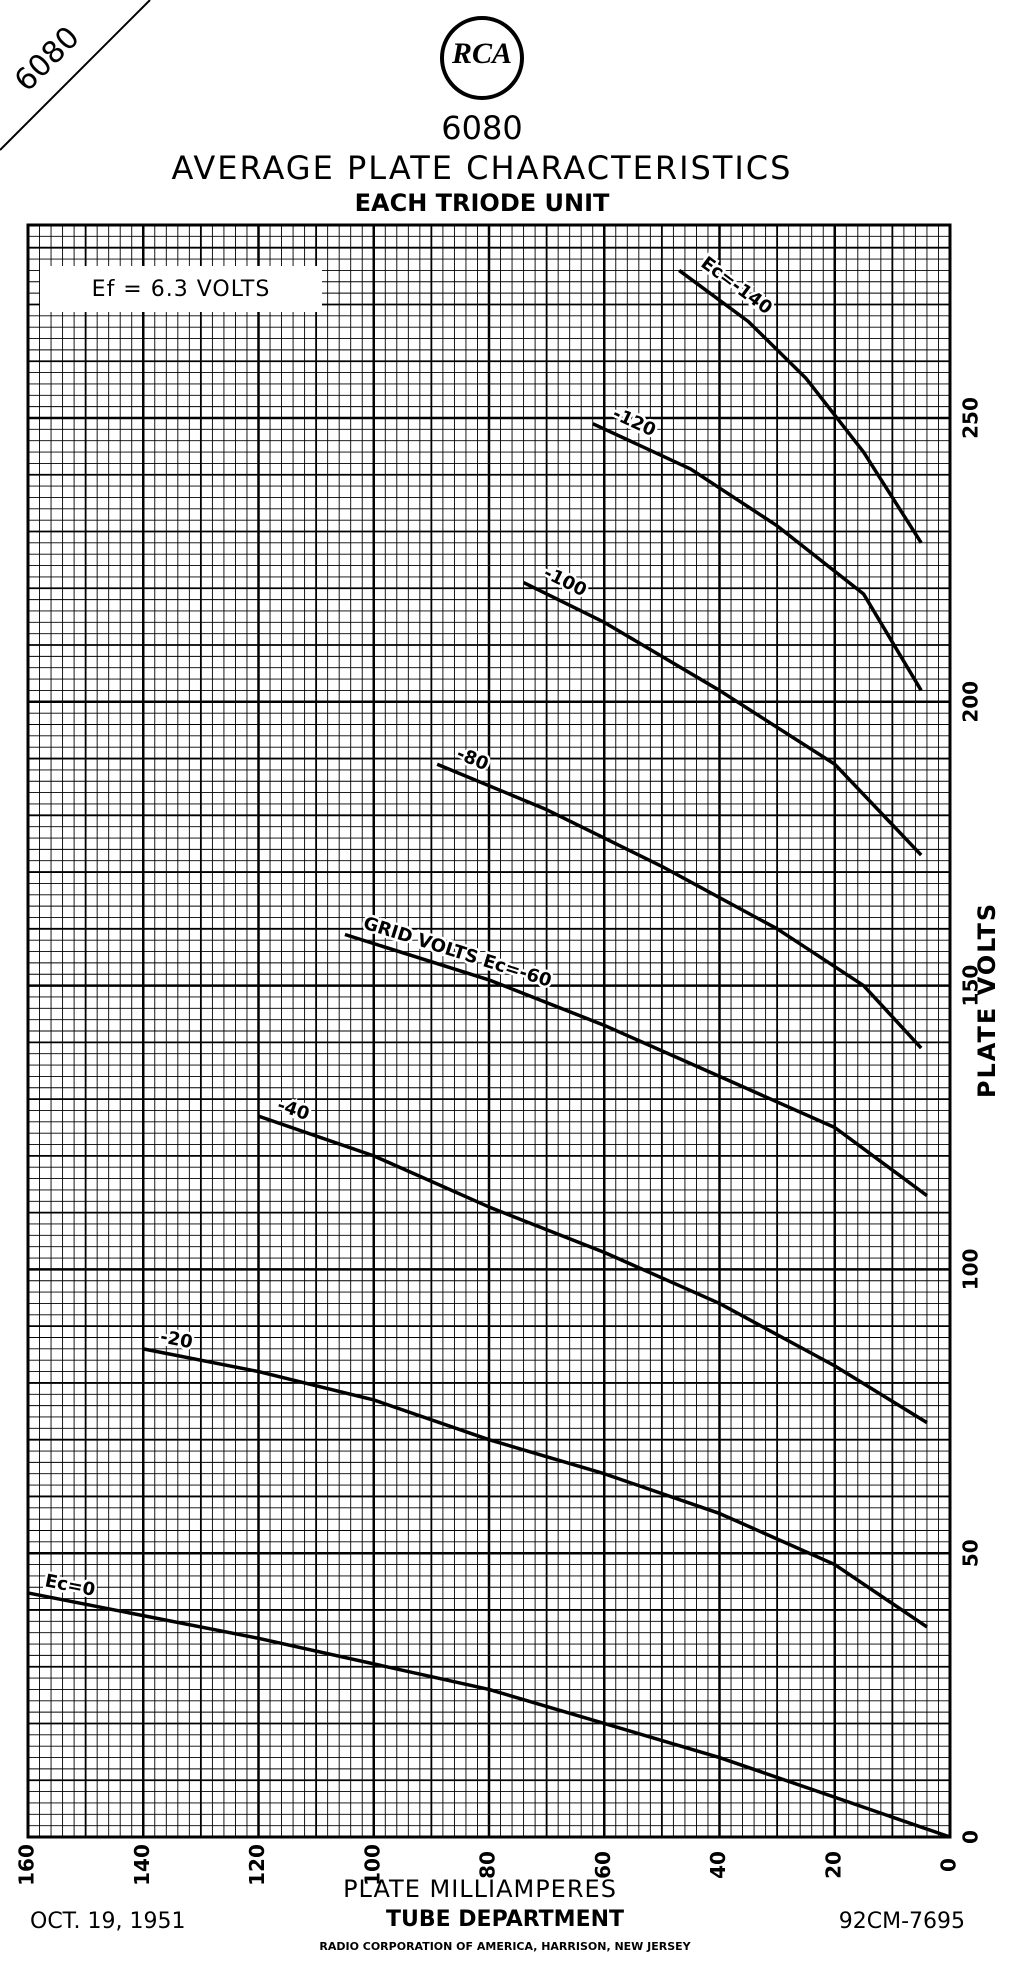  What do you see at coordinates (971, 1270) in the screenshot?
I see `y-tick-label: 100` at bounding box center [971, 1270].